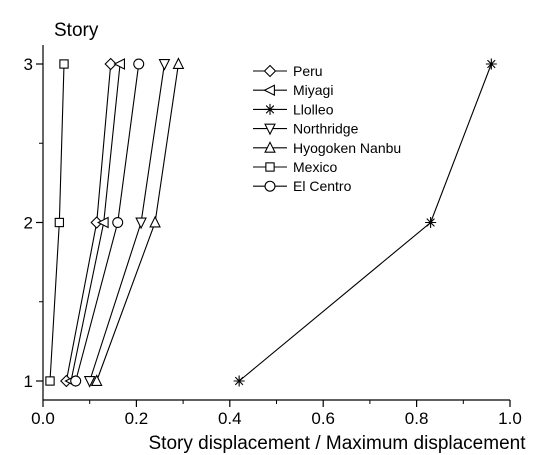 This screenshot has height=455, width=554. Describe the element at coordinates (270, 71) in the screenshot. I see `legend-marker-peru` at that location.